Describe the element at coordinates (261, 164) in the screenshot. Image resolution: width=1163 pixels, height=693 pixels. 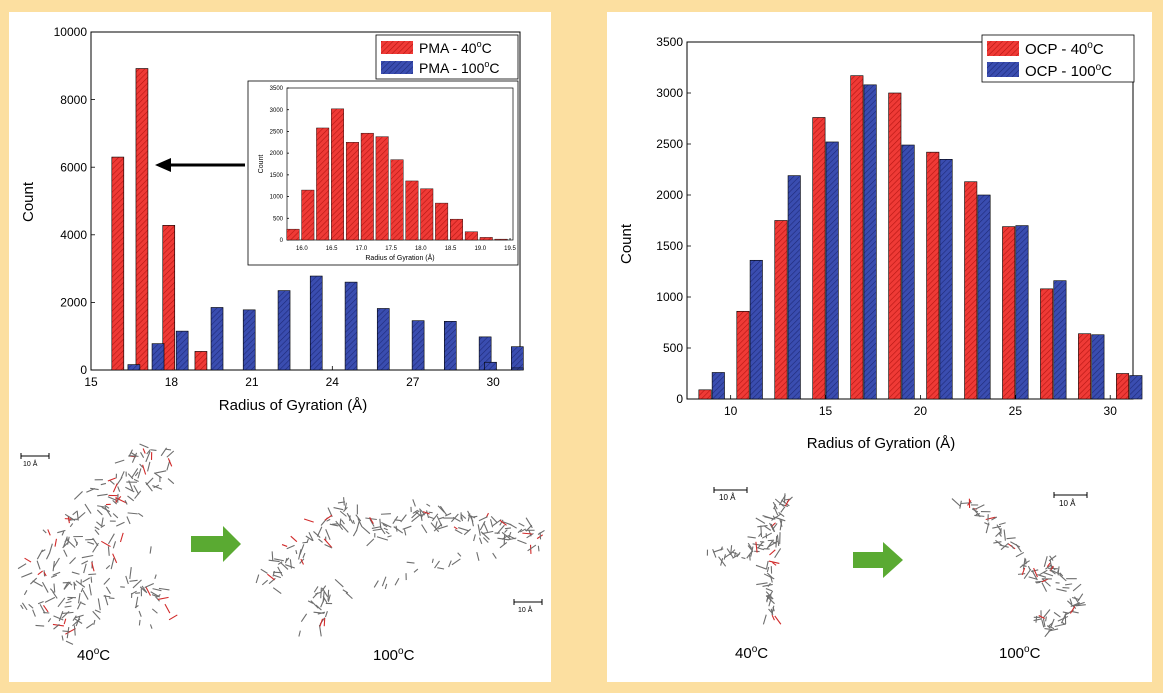
I see `inset-y-axis-label: Count` at that location.